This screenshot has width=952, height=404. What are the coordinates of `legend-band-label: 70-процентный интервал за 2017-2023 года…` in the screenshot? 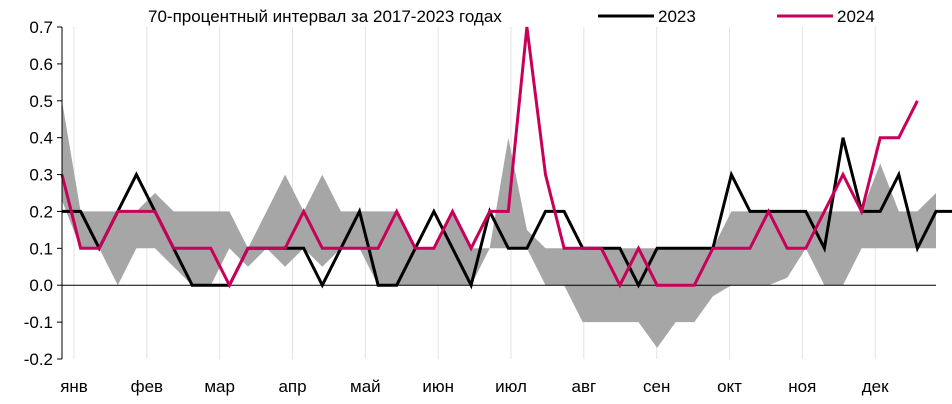 It's located at (325, 16).